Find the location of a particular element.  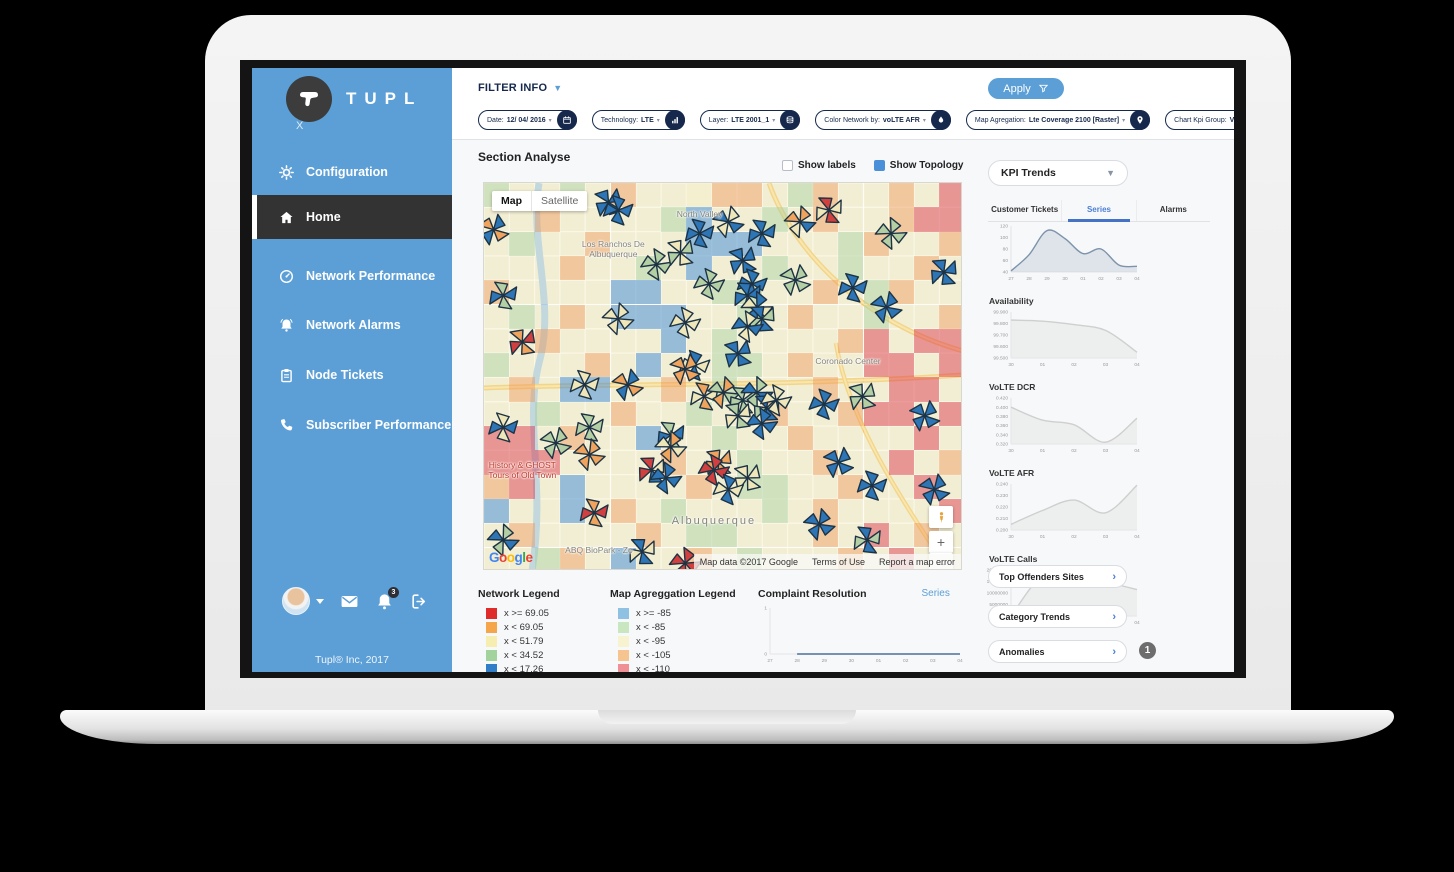

filter-chip-chart-kpi-group: Chart Kpi Group:Voice▾ is located at coordinates (1199, 120).